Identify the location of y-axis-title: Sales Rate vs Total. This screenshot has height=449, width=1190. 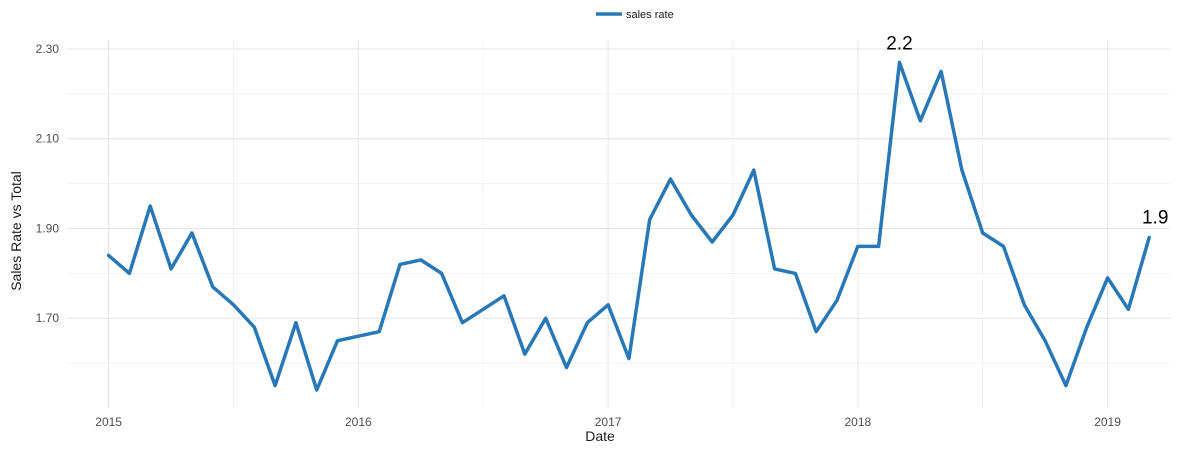
(16, 231).